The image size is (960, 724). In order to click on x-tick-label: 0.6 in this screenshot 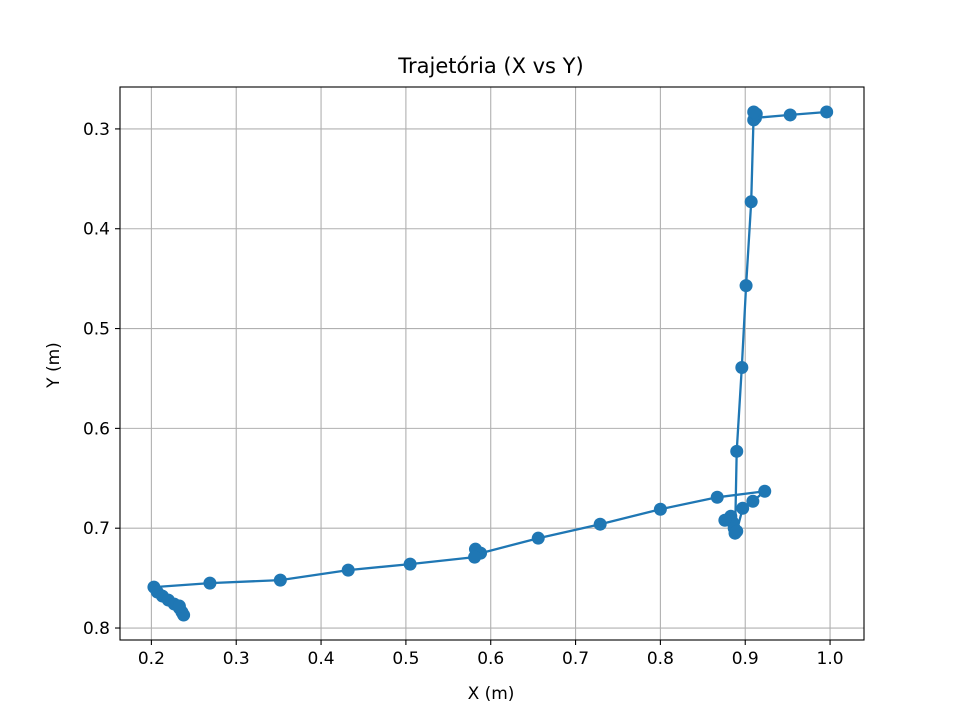, I will do `click(490, 659)`.